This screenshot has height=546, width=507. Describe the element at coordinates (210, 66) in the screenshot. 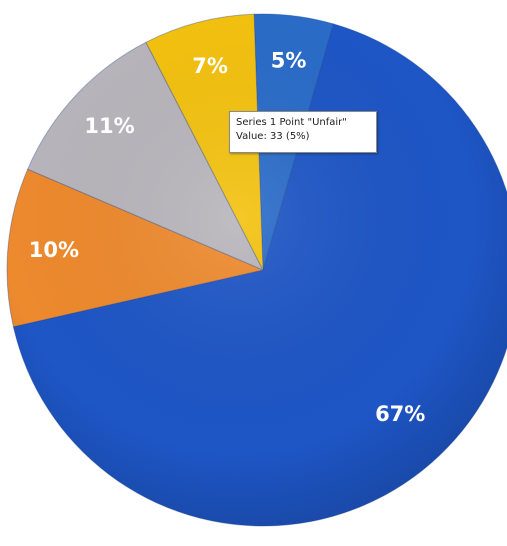

I see `slice-data-label: 7%` at that location.